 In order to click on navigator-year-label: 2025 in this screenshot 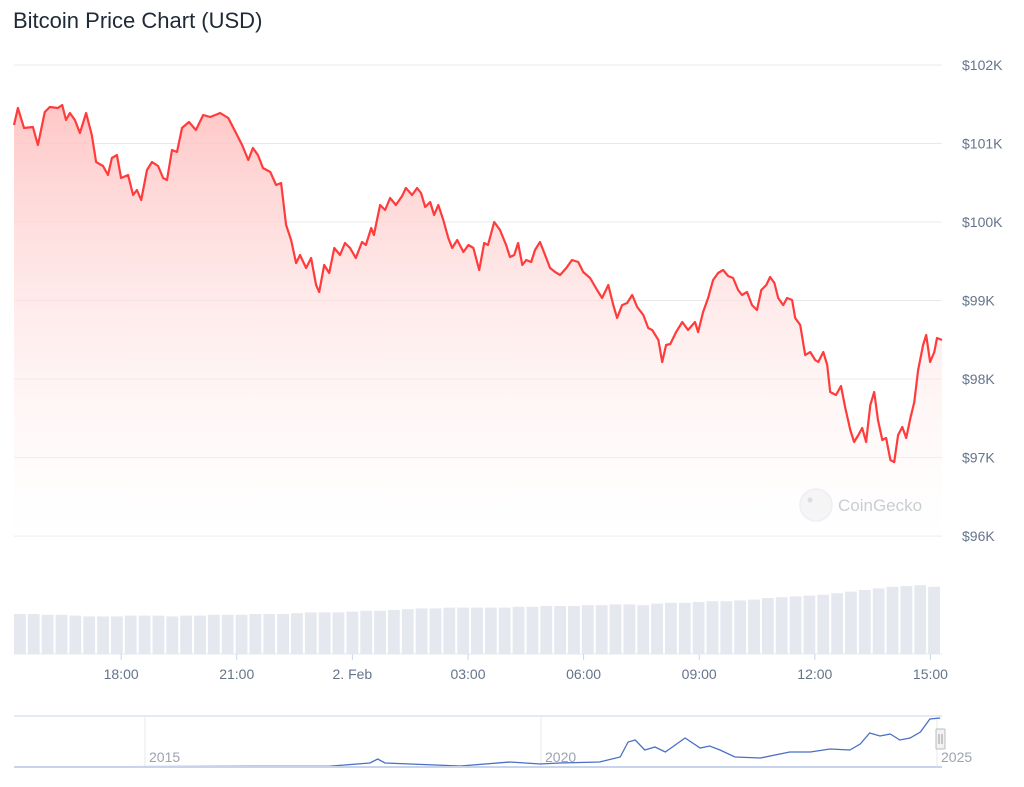, I will do `click(956, 757)`.